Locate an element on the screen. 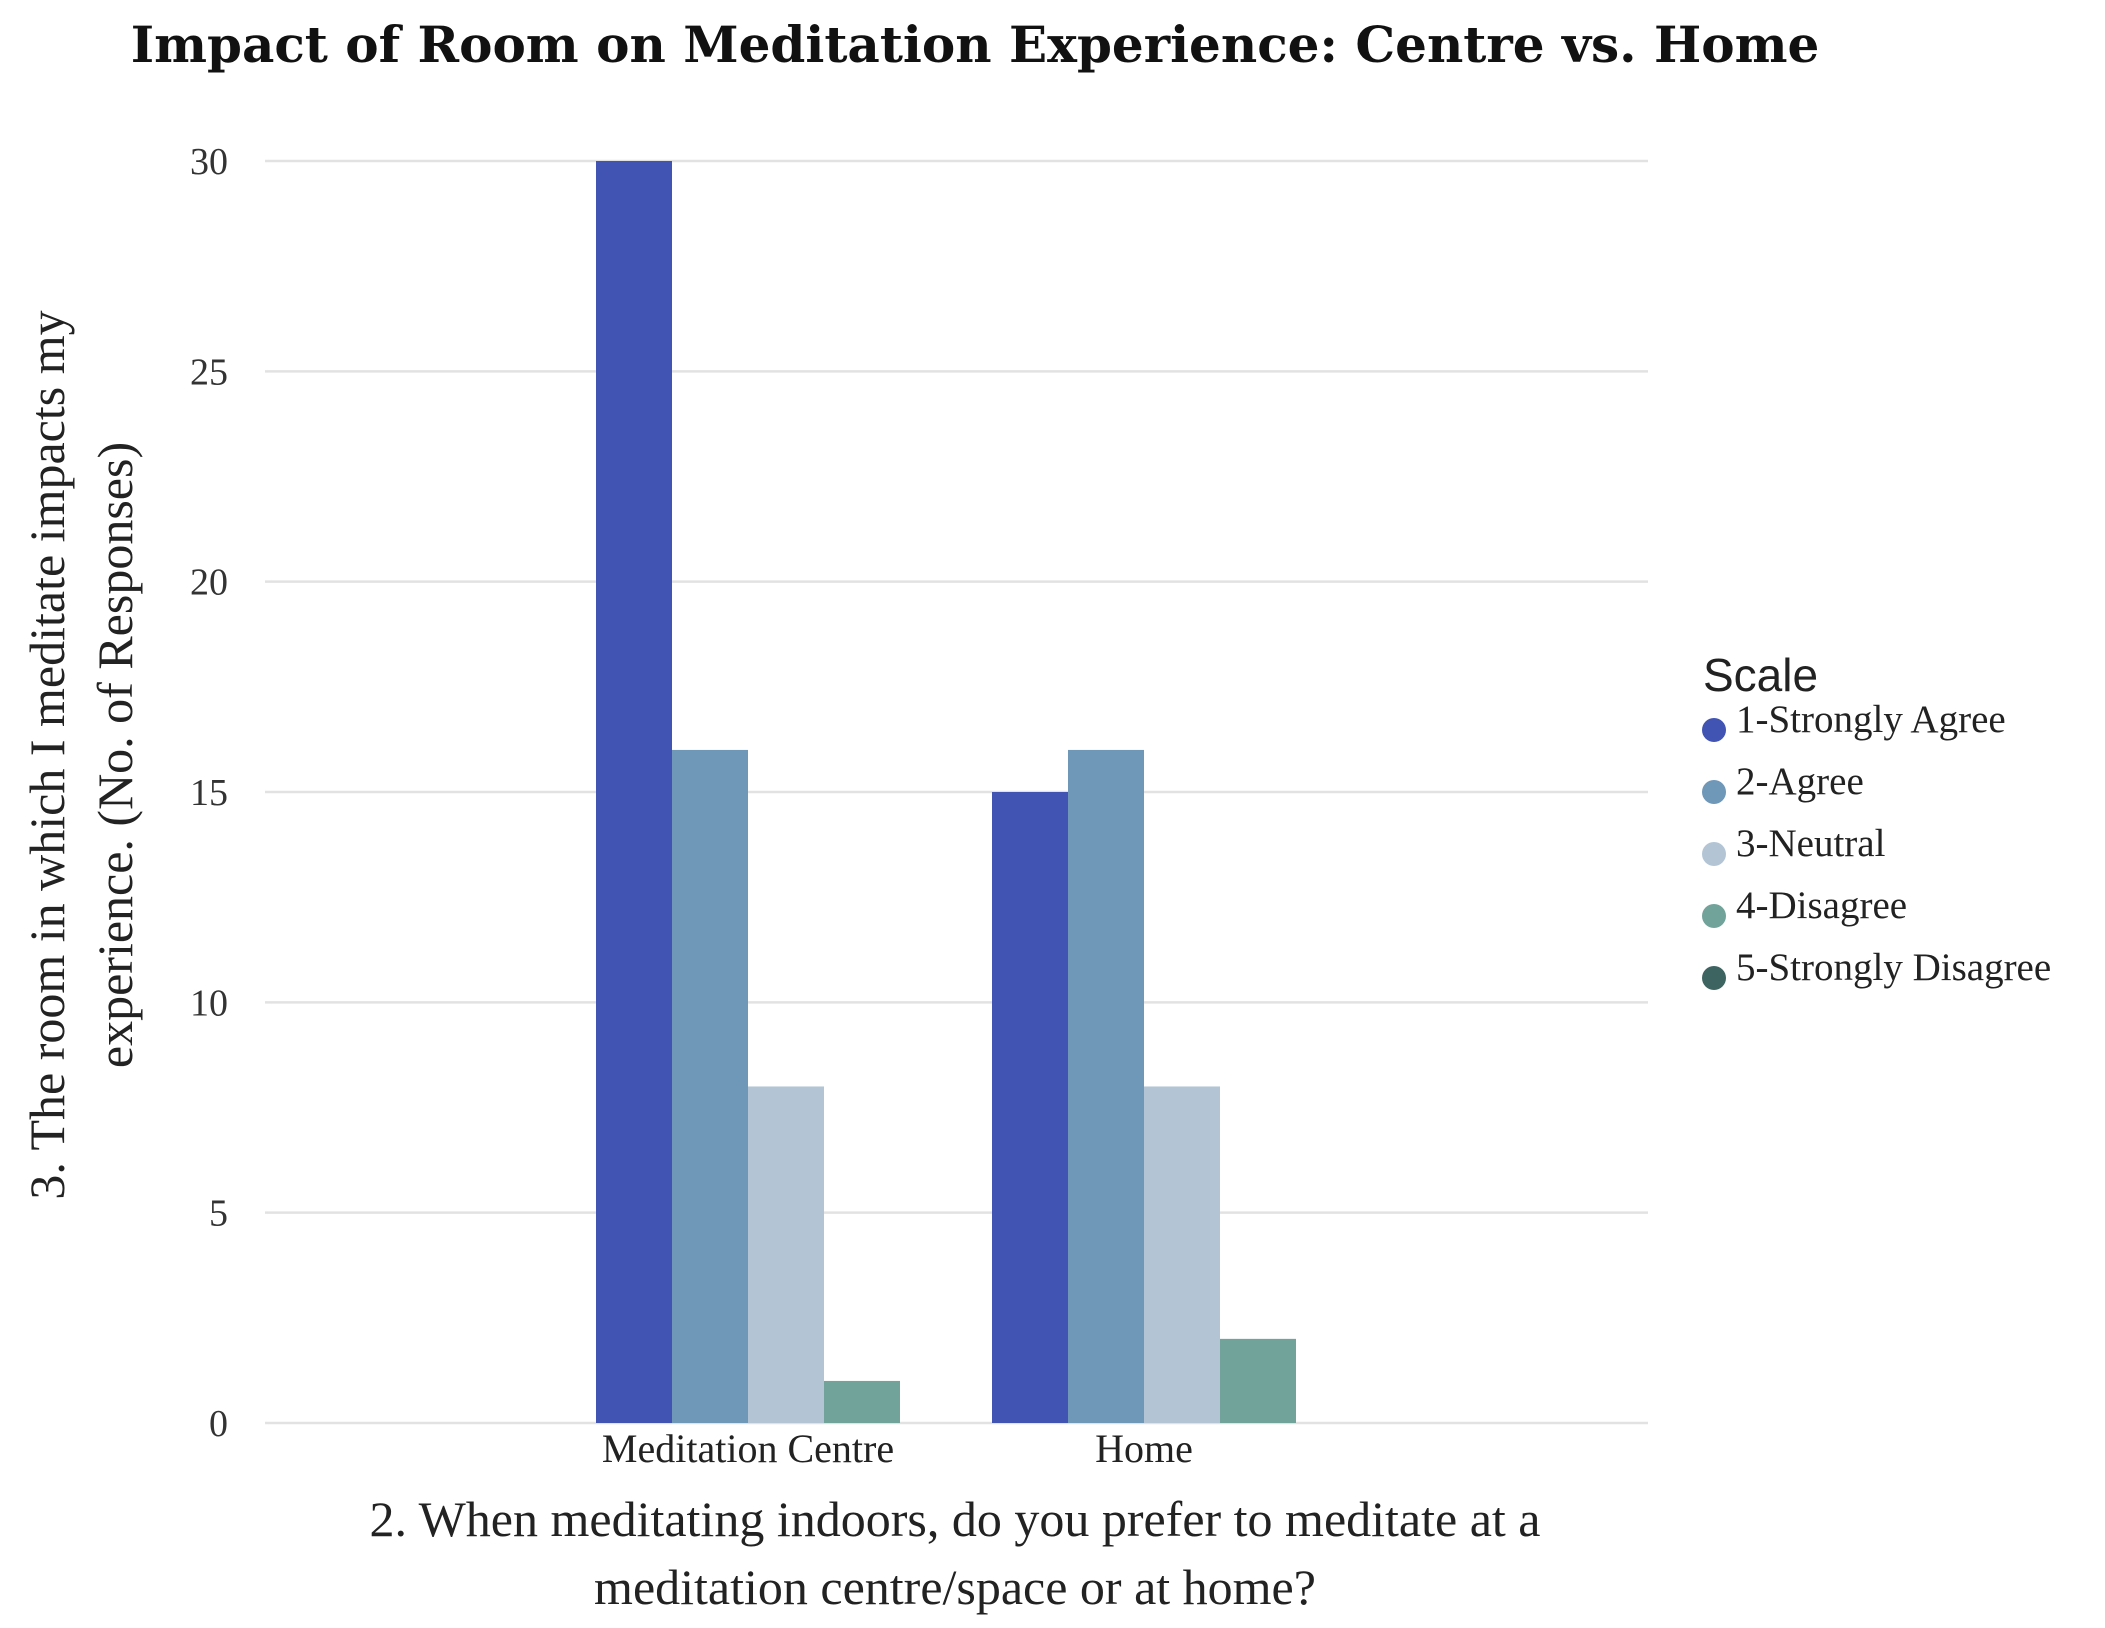 The height and width of the screenshot is (1628, 2105). legend-label-2: 2-Agree is located at coordinates (1800, 781).